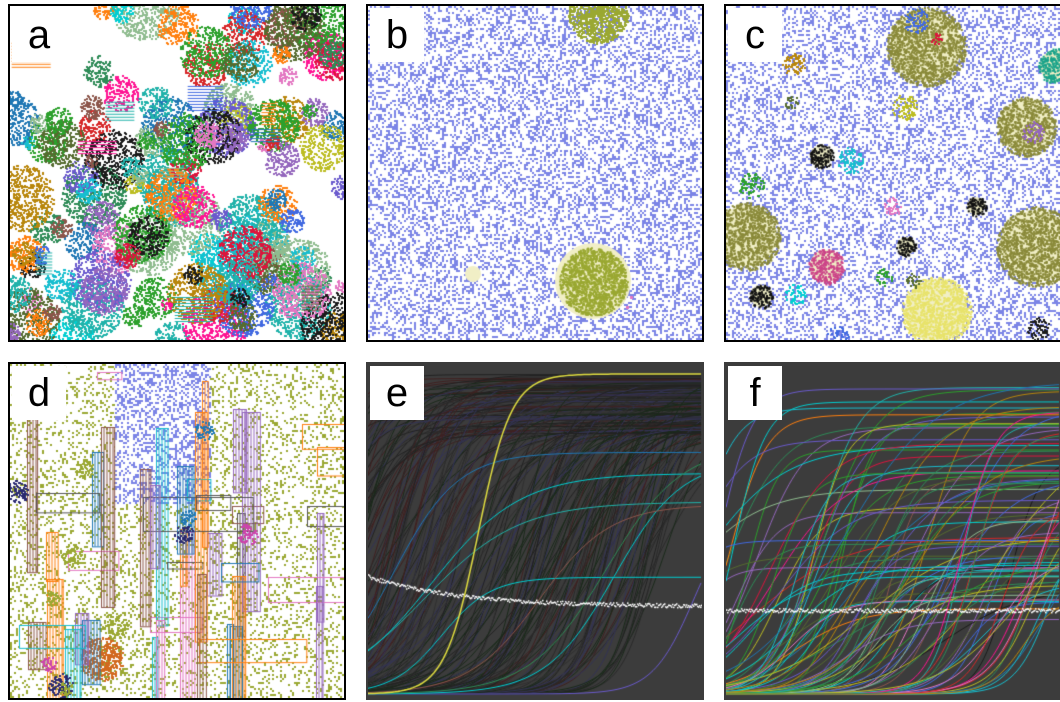  I want to click on panel-e-label: e, so click(397, 393).